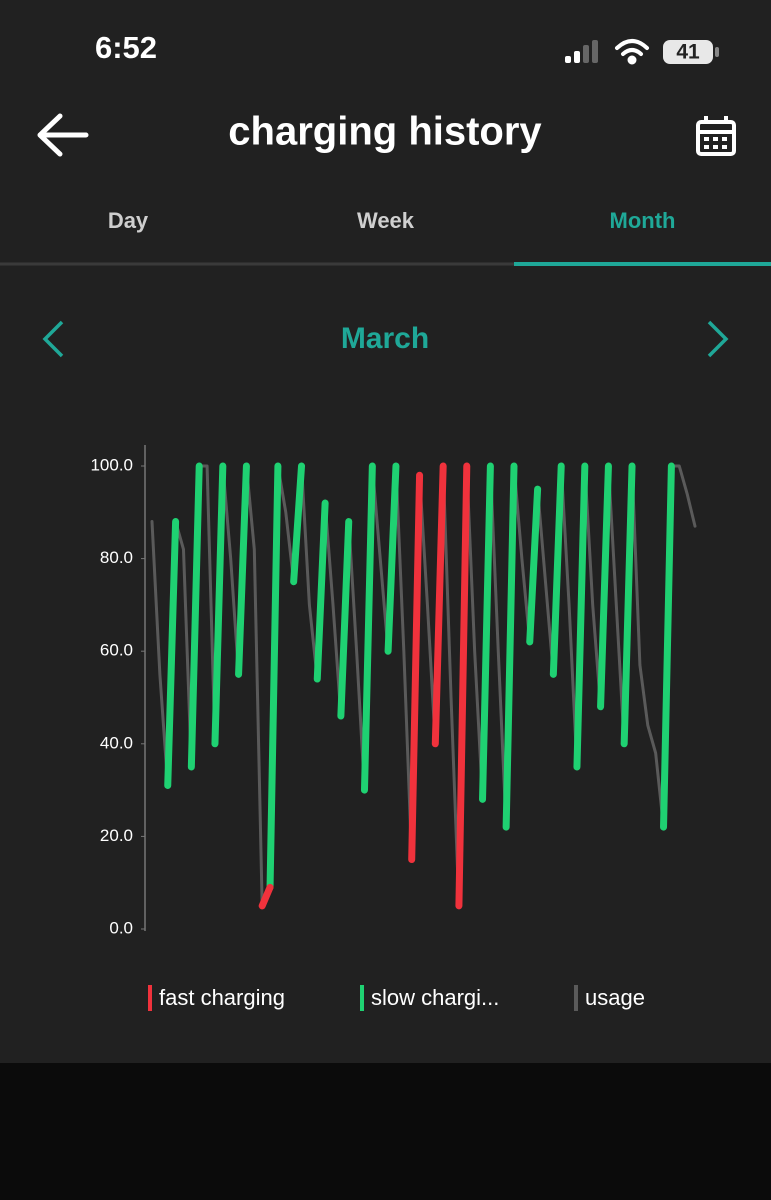 Image resolution: width=771 pixels, height=1200 pixels. Describe the element at coordinates (717, 52) in the screenshot. I see `battery-tip` at that location.